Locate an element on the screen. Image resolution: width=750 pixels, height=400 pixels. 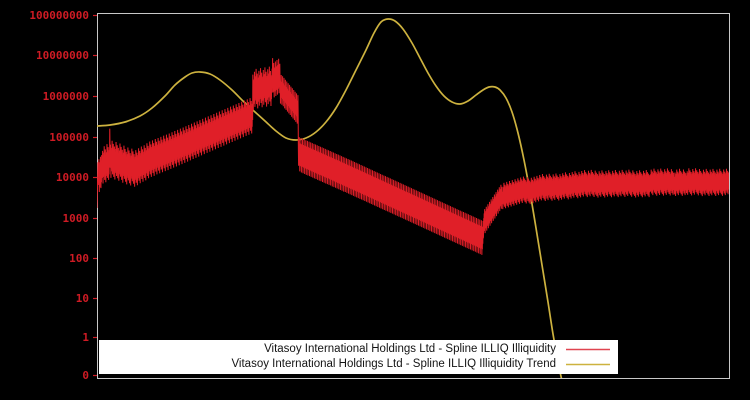
y-tick-label: 100000 is located at coordinates (69, 137).